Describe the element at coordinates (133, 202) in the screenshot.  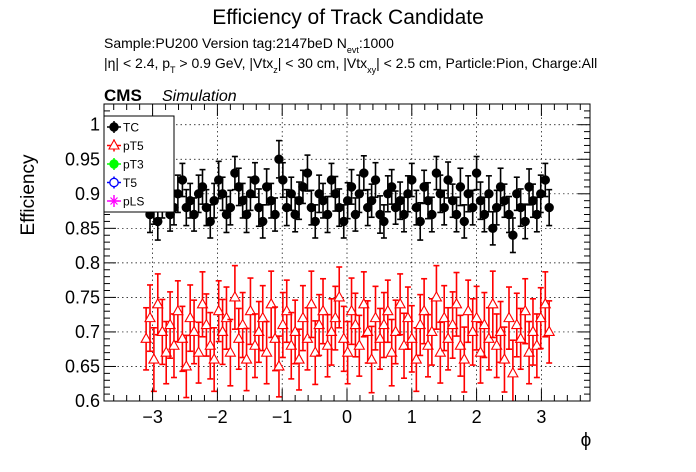
I see `legend-label-pls: pLS` at that location.